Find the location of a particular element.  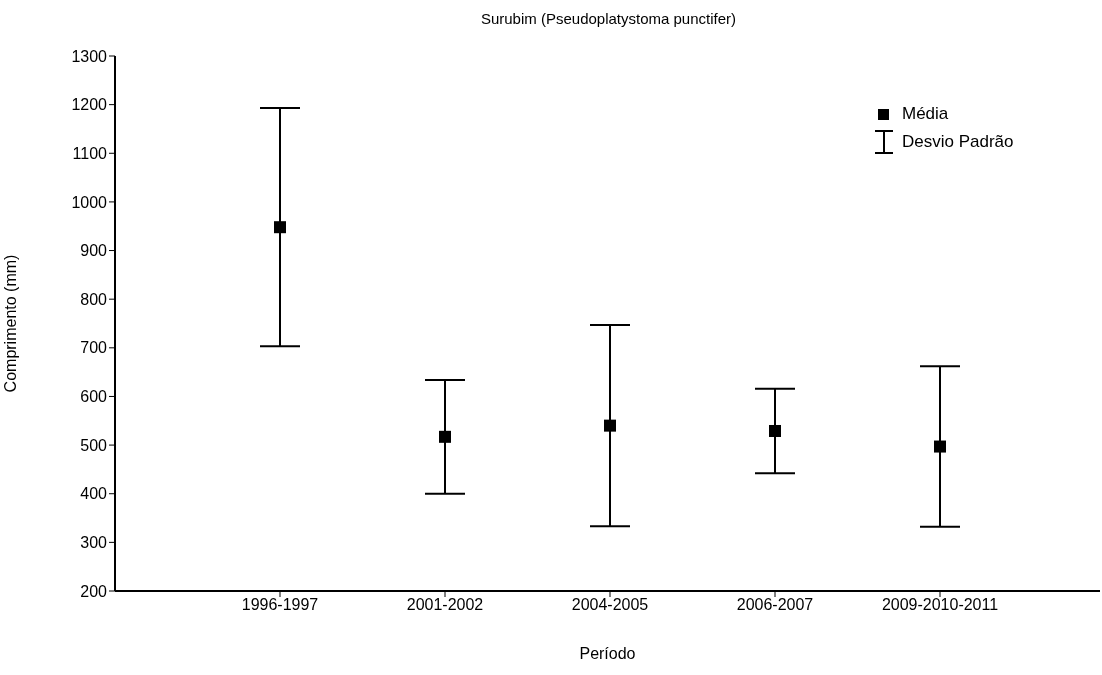

y-tick-label: 1100 is located at coordinates (90, 153).